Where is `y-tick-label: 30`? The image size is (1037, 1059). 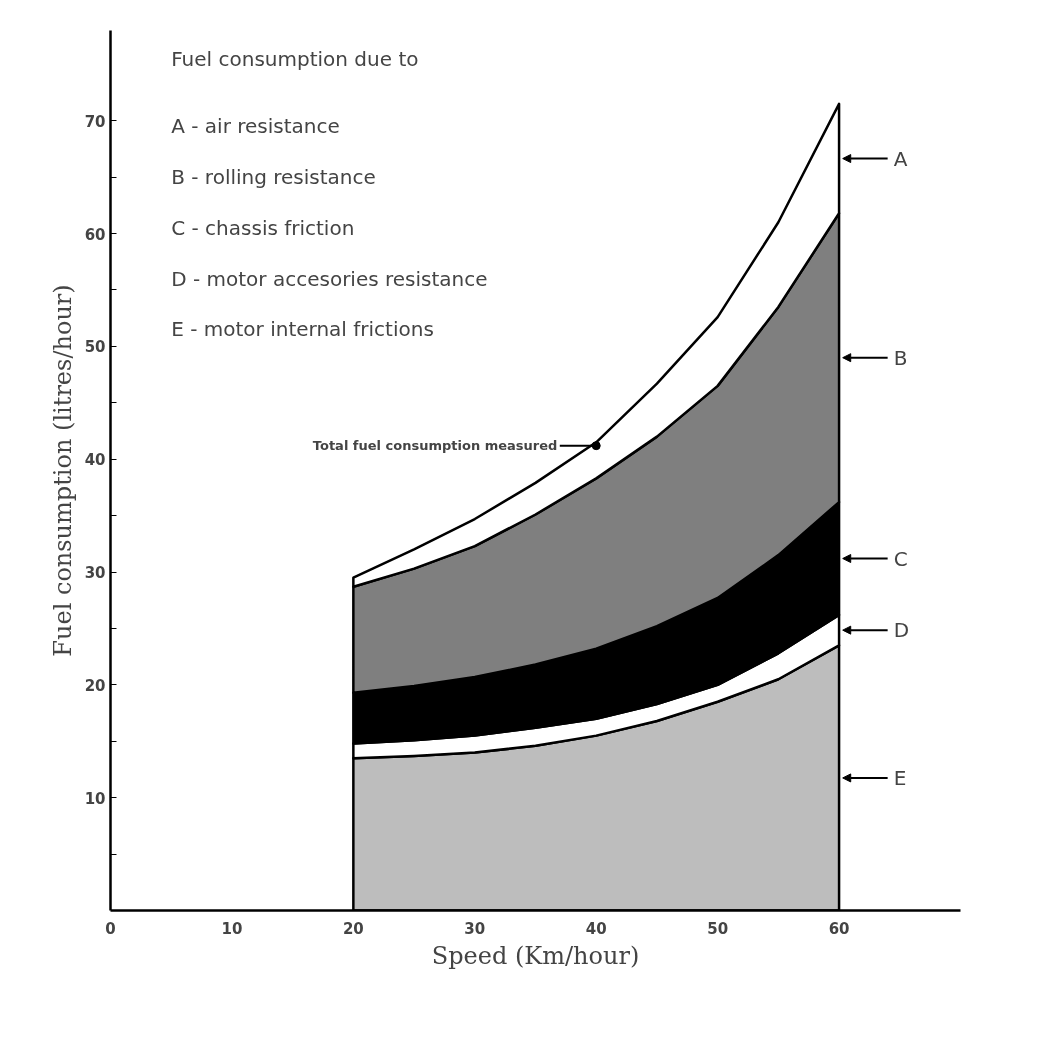
y-tick-label: 30 is located at coordinates (95, 573).